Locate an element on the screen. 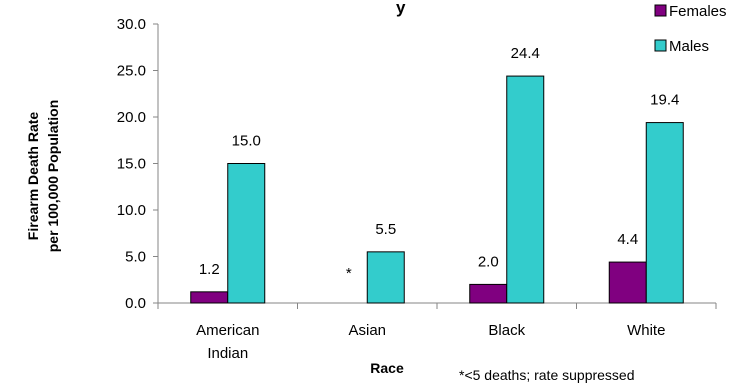 The width and height of the screenshot is (755, 386). y-tick-label: 20.0 is located at coordinates (131, 117).